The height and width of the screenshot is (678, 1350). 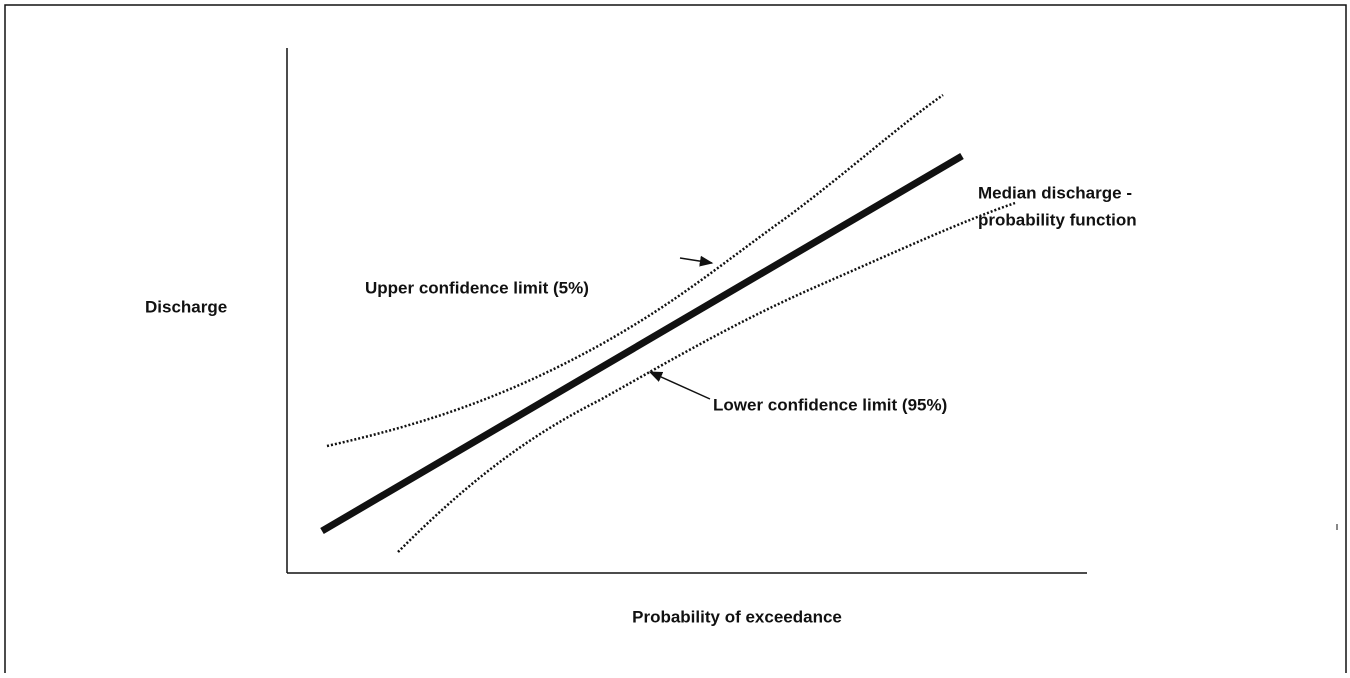 I want to click on lower-arrow, so click(x=679, y=385).